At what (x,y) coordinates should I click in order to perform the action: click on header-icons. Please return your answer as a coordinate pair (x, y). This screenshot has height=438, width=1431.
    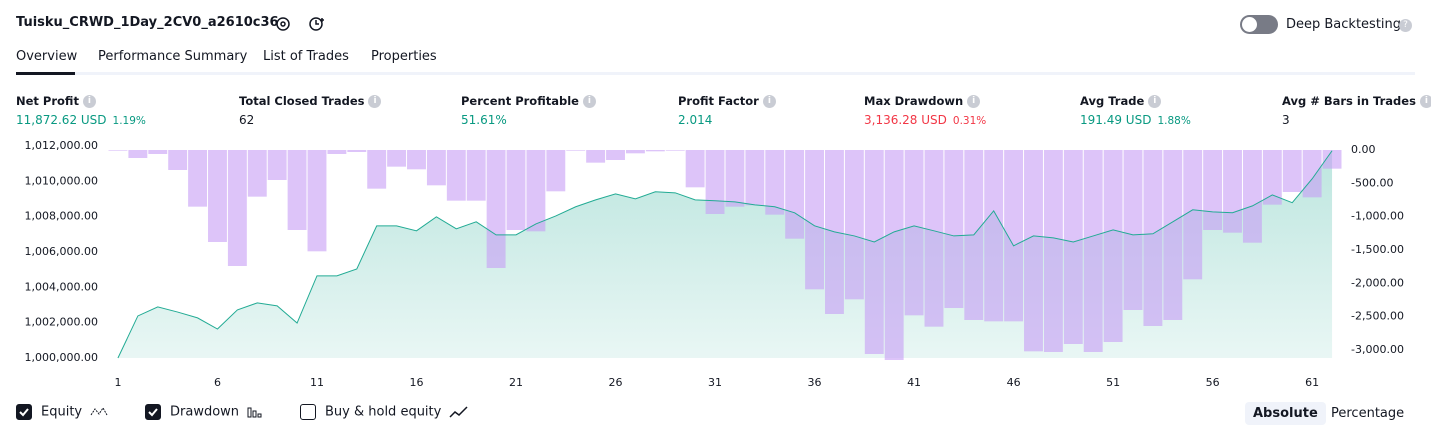
    Looking at the image, I should click on (300, 24).